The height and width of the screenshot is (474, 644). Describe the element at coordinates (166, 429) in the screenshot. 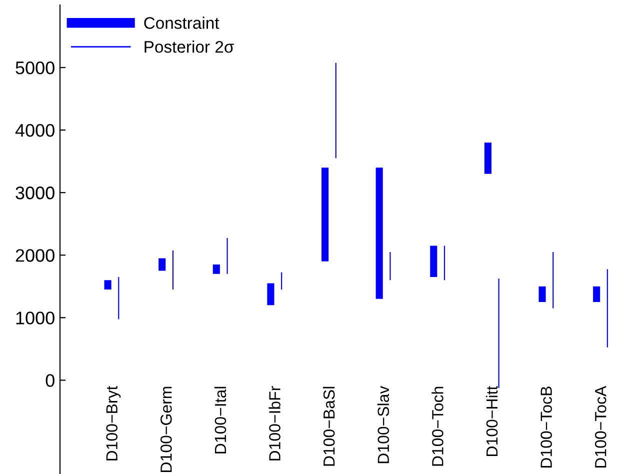

I see `x-tick-label: D100−Germ` at that location.